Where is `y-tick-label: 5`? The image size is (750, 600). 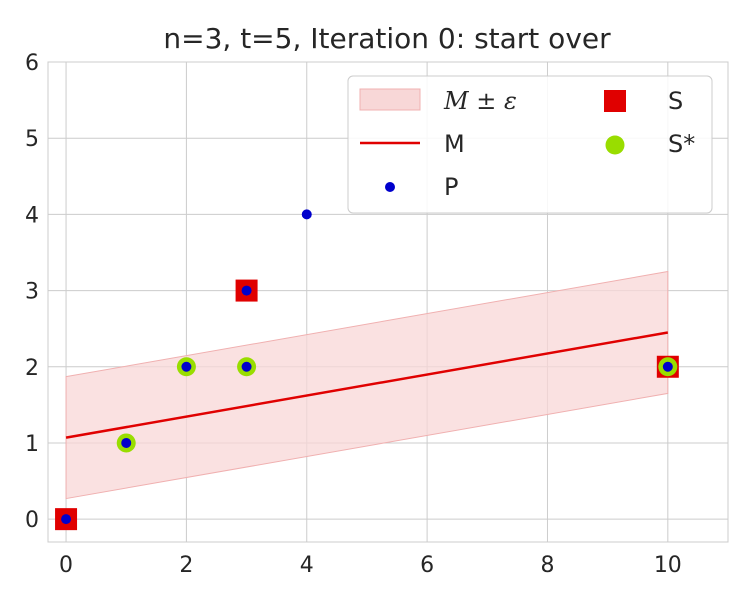
y-tick-label: 5 is located at coordinates (32, 139).